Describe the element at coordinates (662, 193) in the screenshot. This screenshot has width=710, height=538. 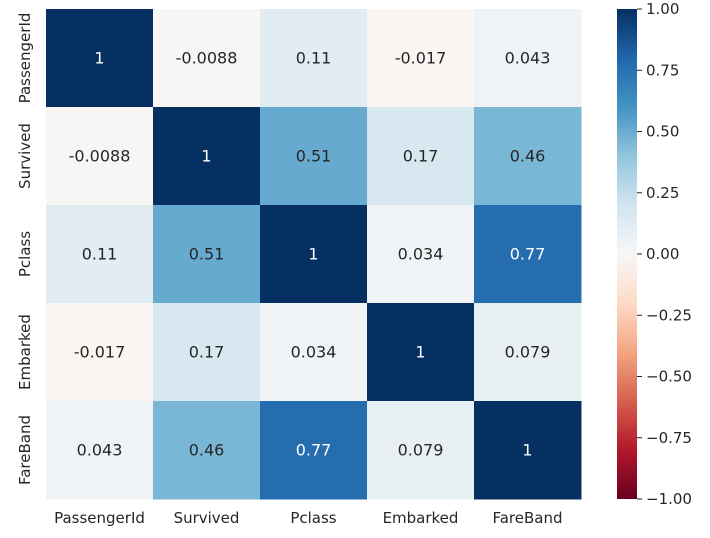
I see `colorbar-tick-label: 0.25` at that location.